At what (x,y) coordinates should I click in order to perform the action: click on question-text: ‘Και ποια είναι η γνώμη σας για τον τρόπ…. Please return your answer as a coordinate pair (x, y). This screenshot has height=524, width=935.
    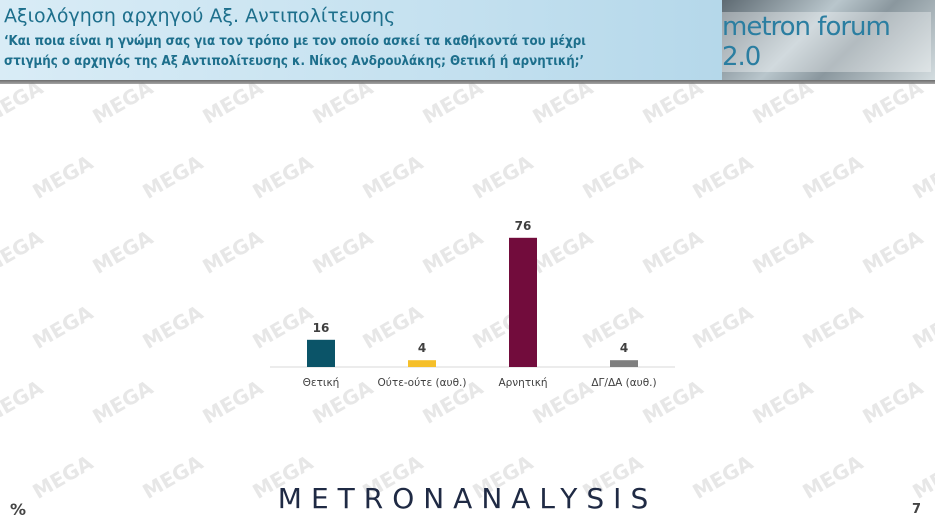
    Looking at the image, I should click on (295, 51).